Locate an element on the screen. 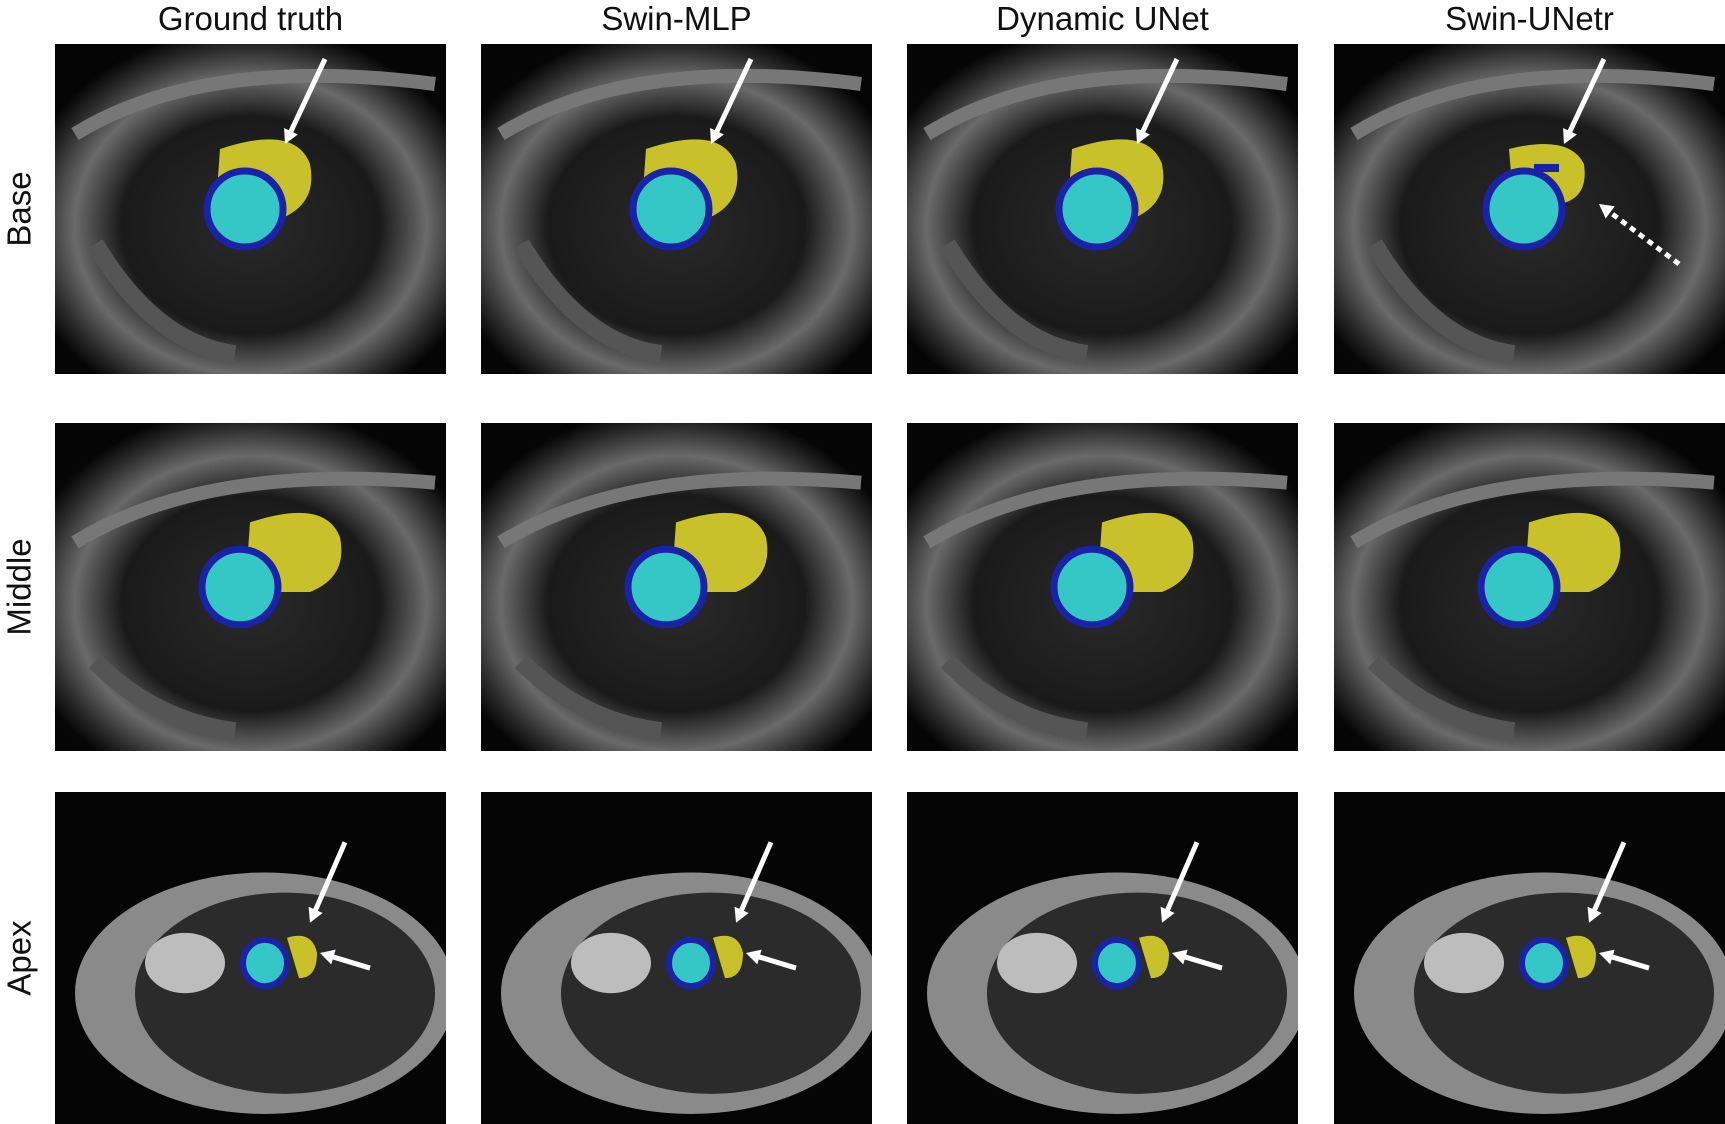  row-header: Apex is located at coordinates (20, 958).